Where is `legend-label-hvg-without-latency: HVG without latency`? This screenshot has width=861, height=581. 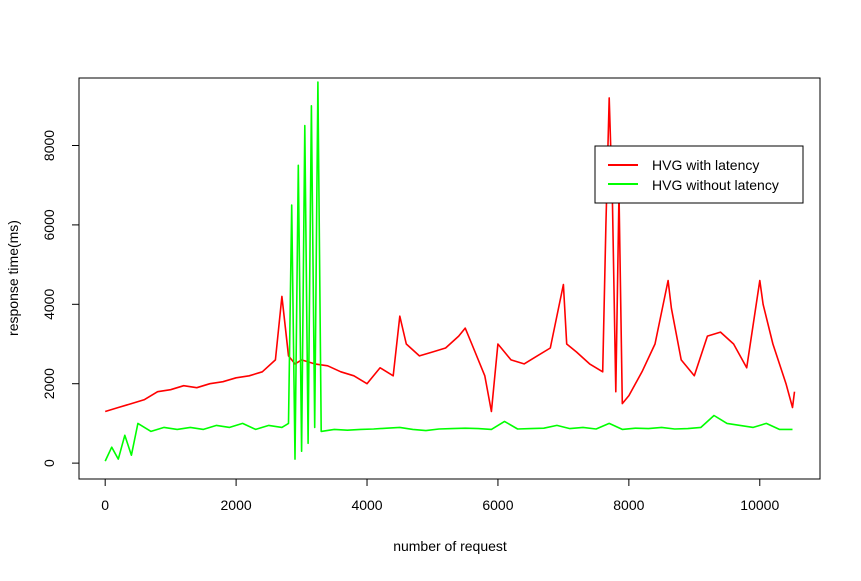 legend-label-hvg-without-latency: HVG without latency is located at coordinates (715, 185).